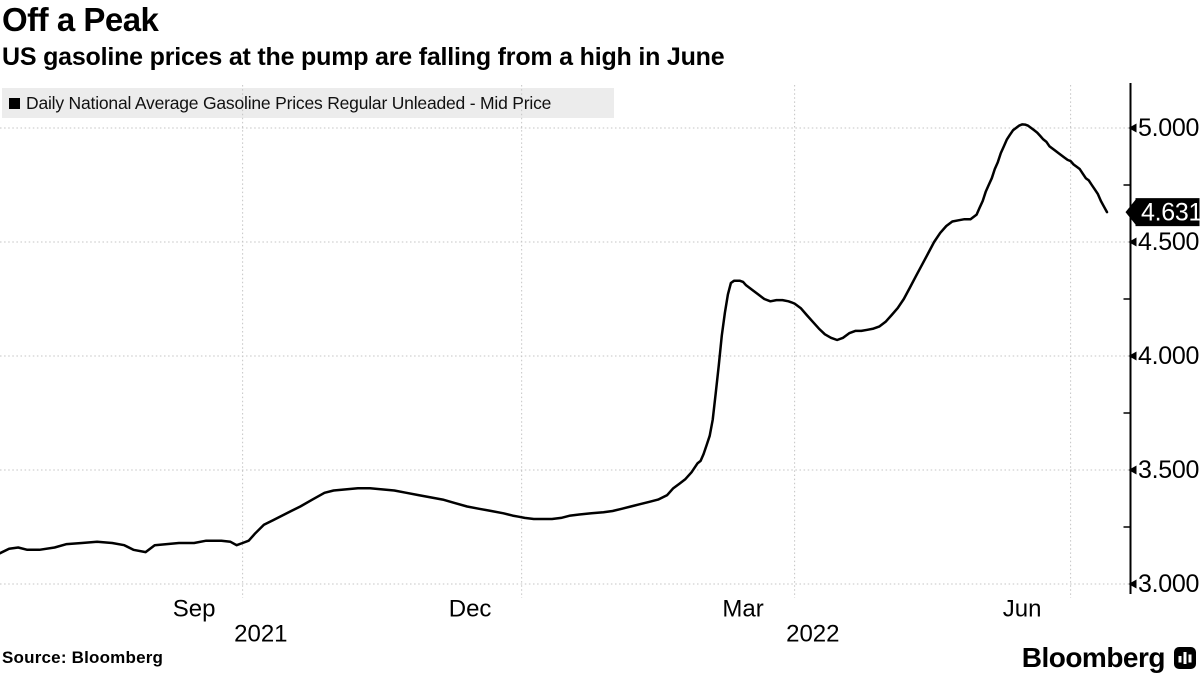 The width and height of the screenshot is (1200, 675). What do you see at coordinates (1168, 584) in the screenshot?
I see `y-axis-label: 3.000` at bounding box center [1168, 584].